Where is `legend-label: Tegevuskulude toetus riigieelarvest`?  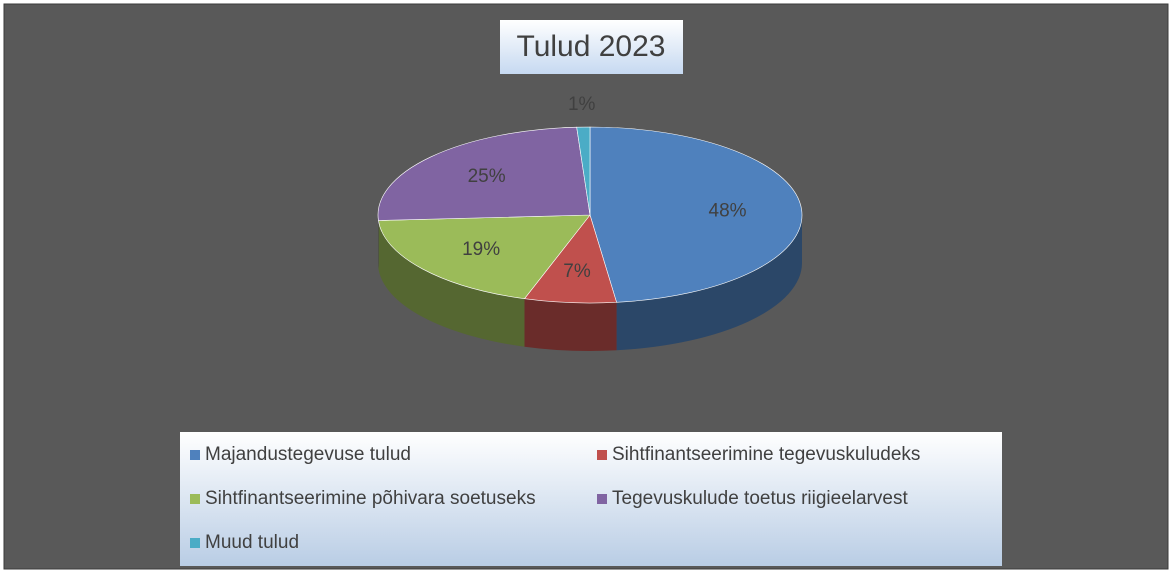
legend-label: Tegevuskulude toetus riigieelarvest is located at coordinates (760, 498).